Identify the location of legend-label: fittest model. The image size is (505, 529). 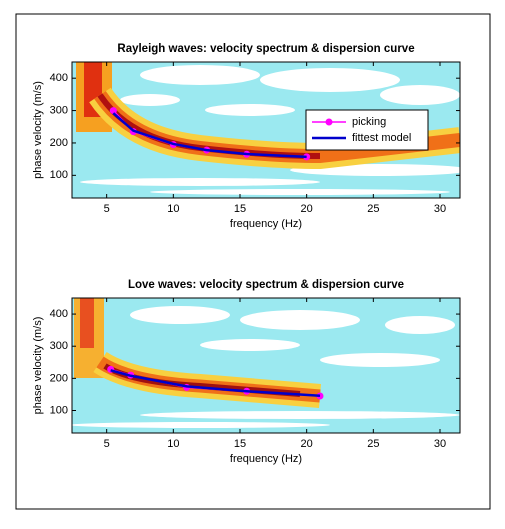
(381, 138).